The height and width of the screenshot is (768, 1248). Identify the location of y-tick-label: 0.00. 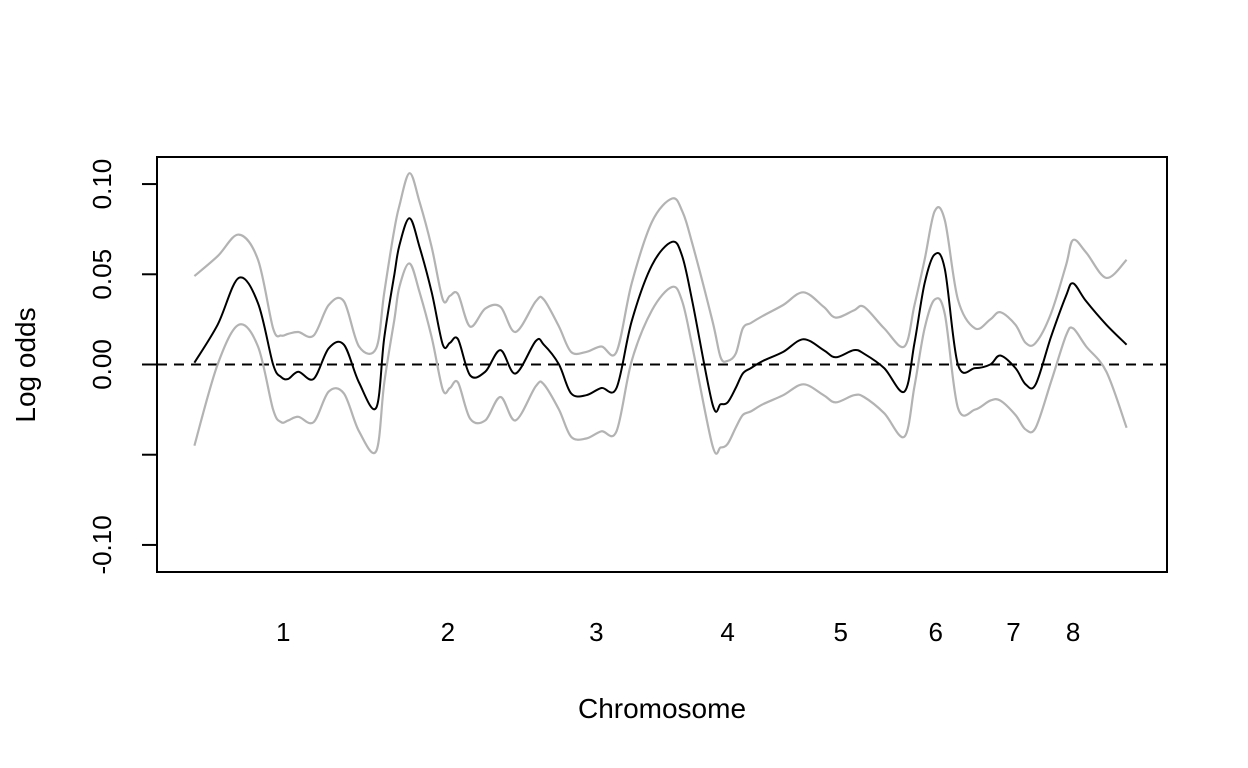
(102, 364).